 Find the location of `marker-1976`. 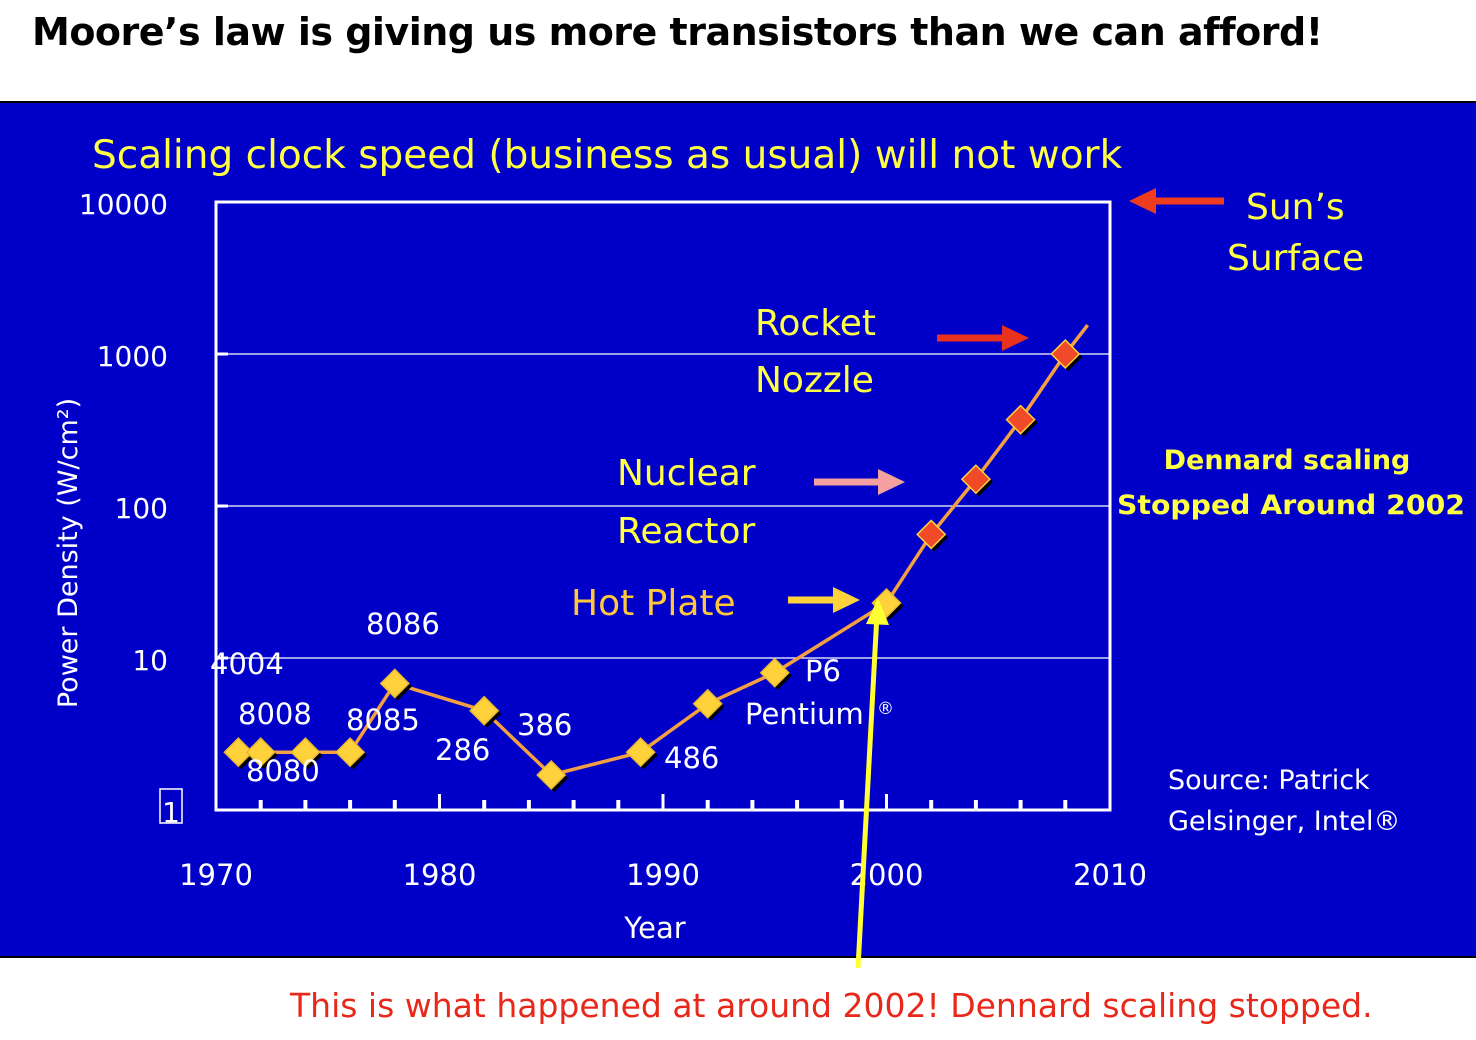

marker-1976 is located at coordinates (351, 753).